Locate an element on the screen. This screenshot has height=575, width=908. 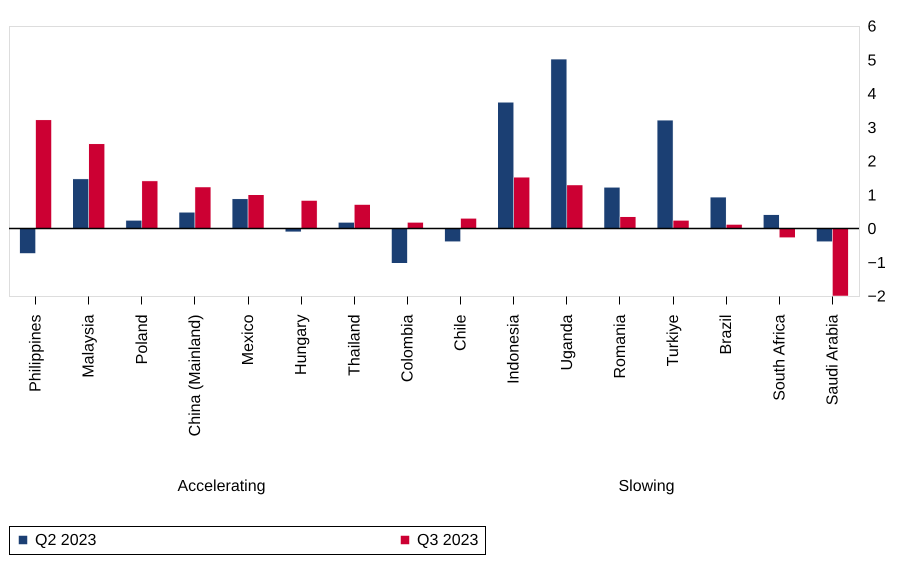
legend-label: Q2 2023 is located at coordinates (65, 540).